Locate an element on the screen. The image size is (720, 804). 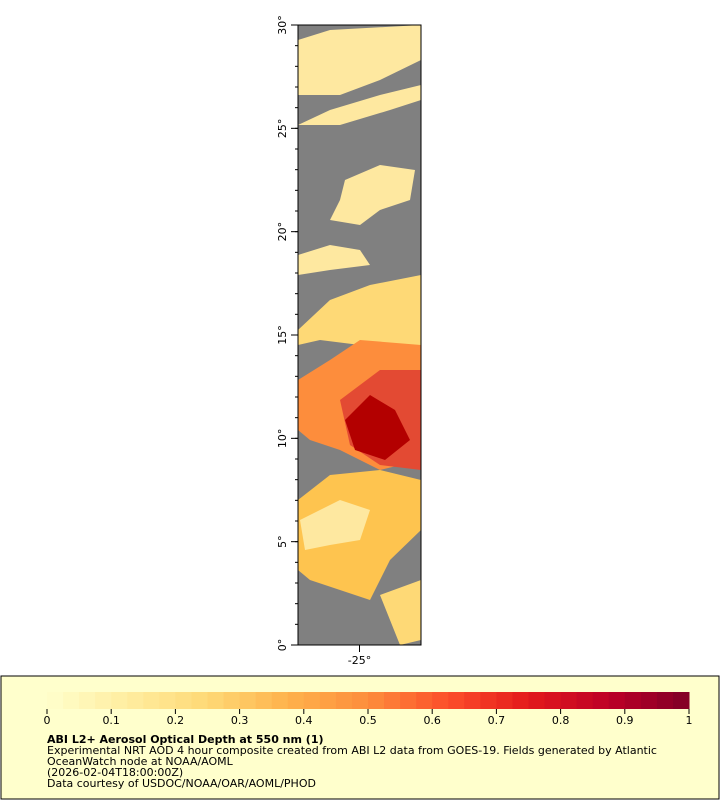
colorbar: 0 0.1 0.2 0.3 0.4 0.5 0.6 0.7 0.8 0.9 1 is located at coordinates (368, 709).